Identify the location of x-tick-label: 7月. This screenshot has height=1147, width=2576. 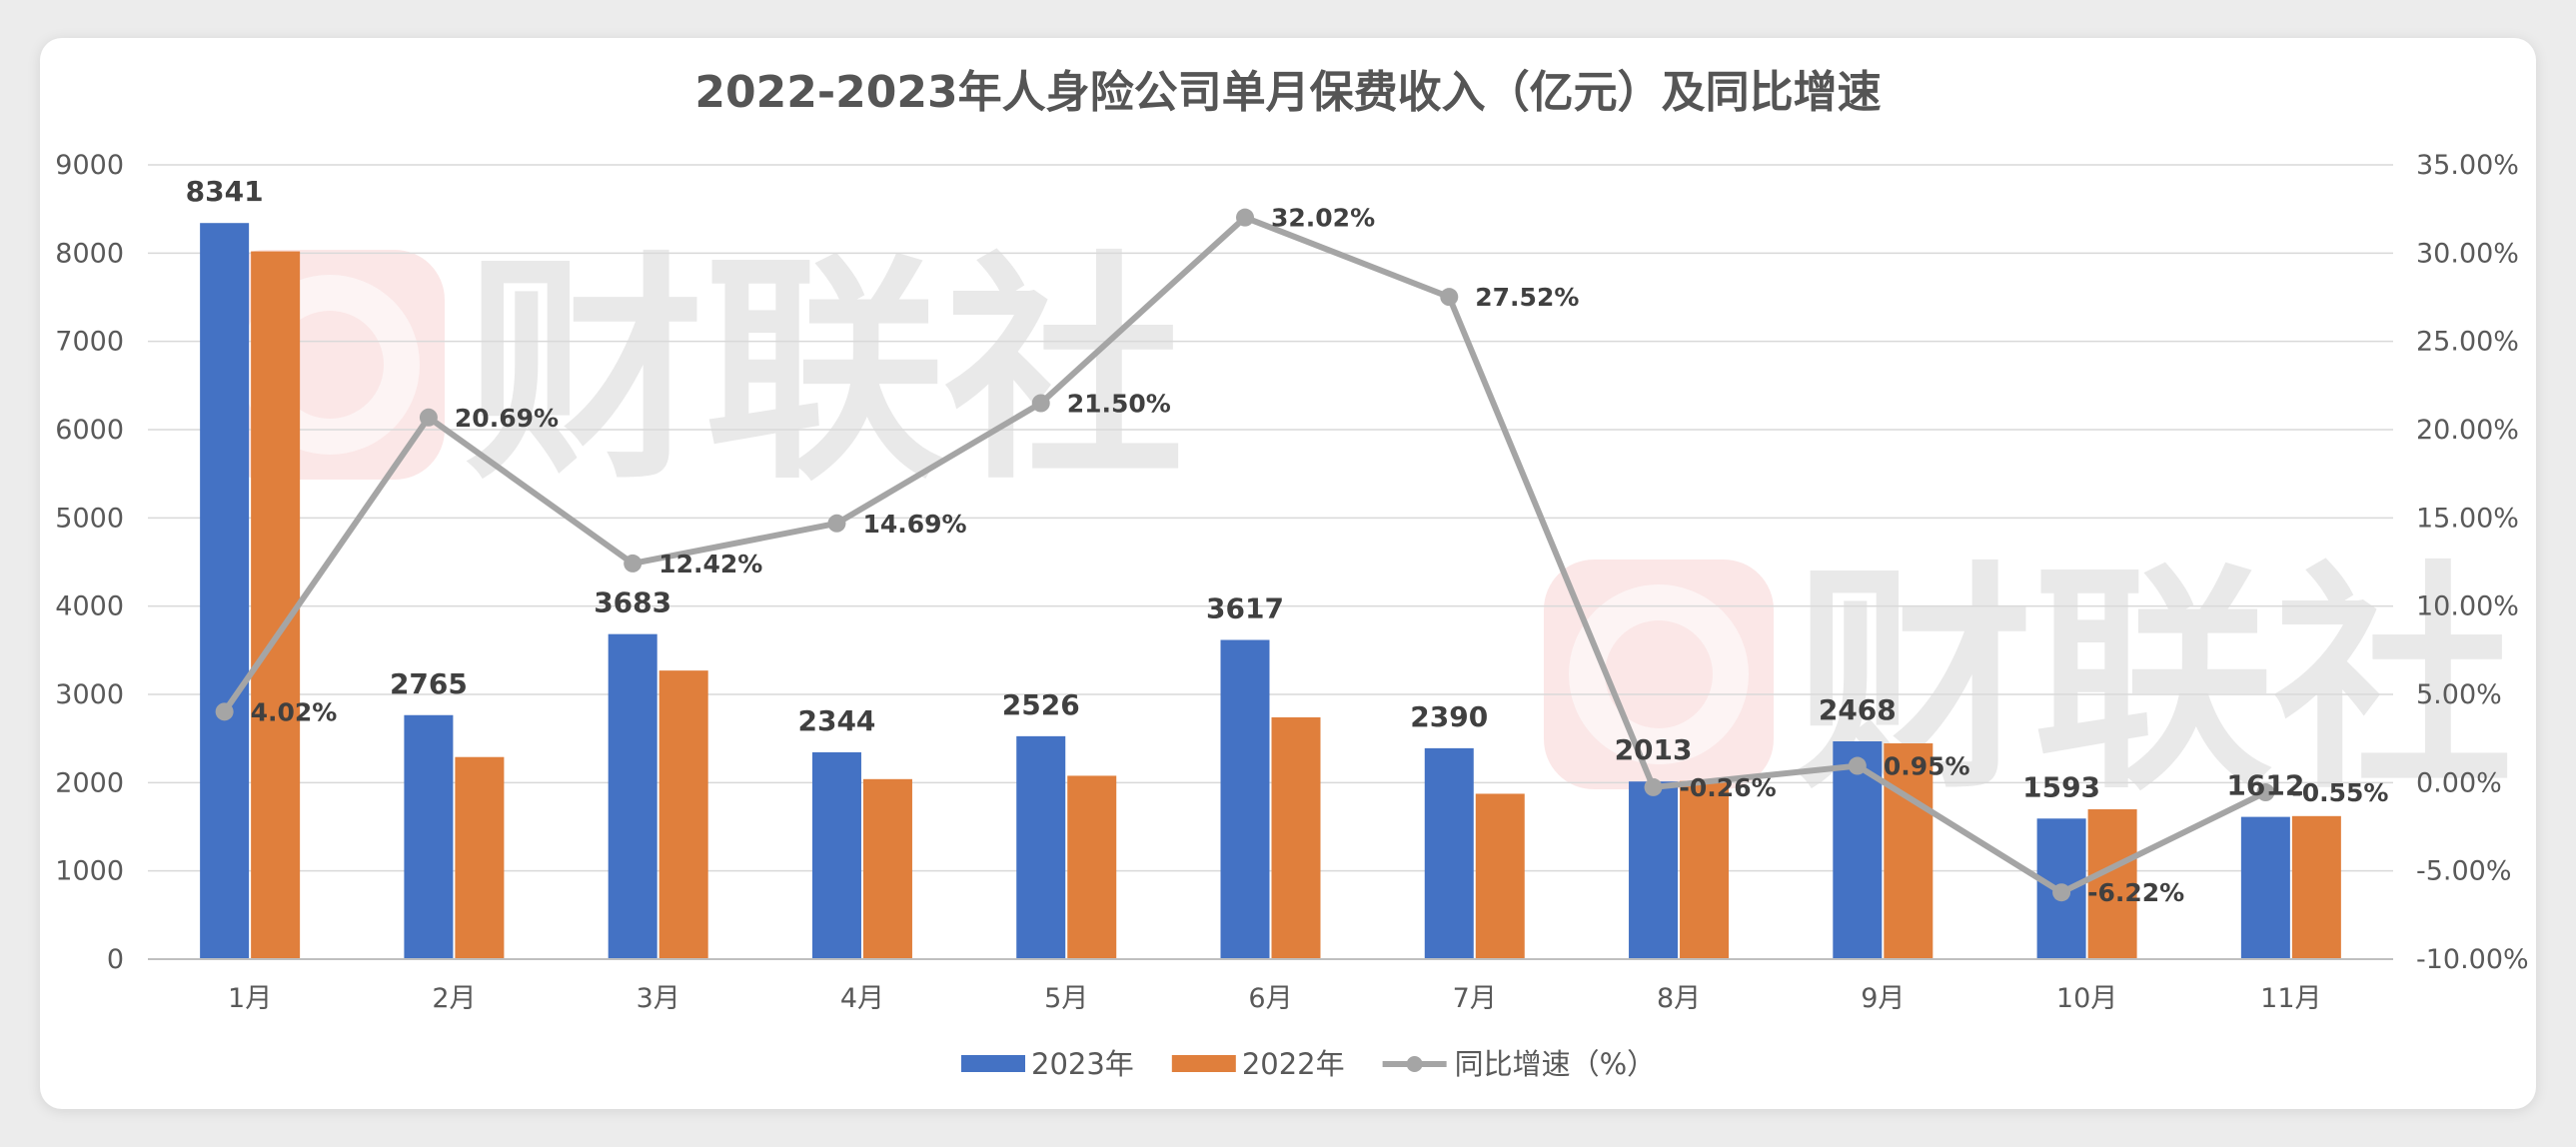
(1475, 998).